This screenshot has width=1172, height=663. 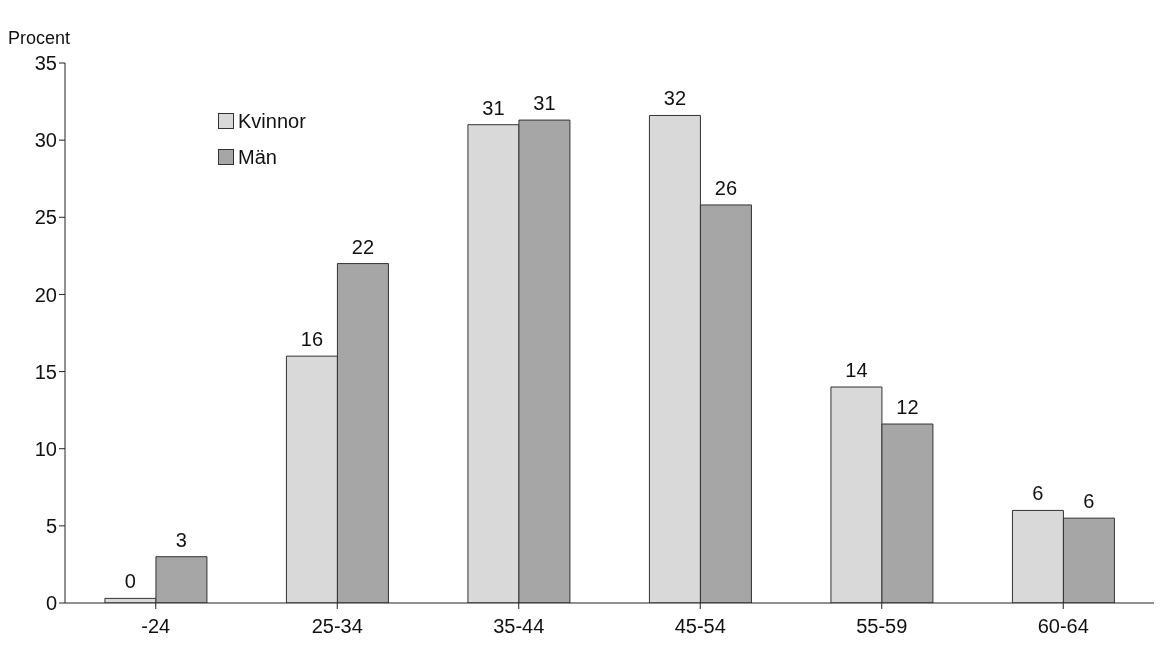 What do you see at coordinates (882, 626) in the screenshot?
I see `x-tick-label: 55-59` at bounding box center [882, 626].